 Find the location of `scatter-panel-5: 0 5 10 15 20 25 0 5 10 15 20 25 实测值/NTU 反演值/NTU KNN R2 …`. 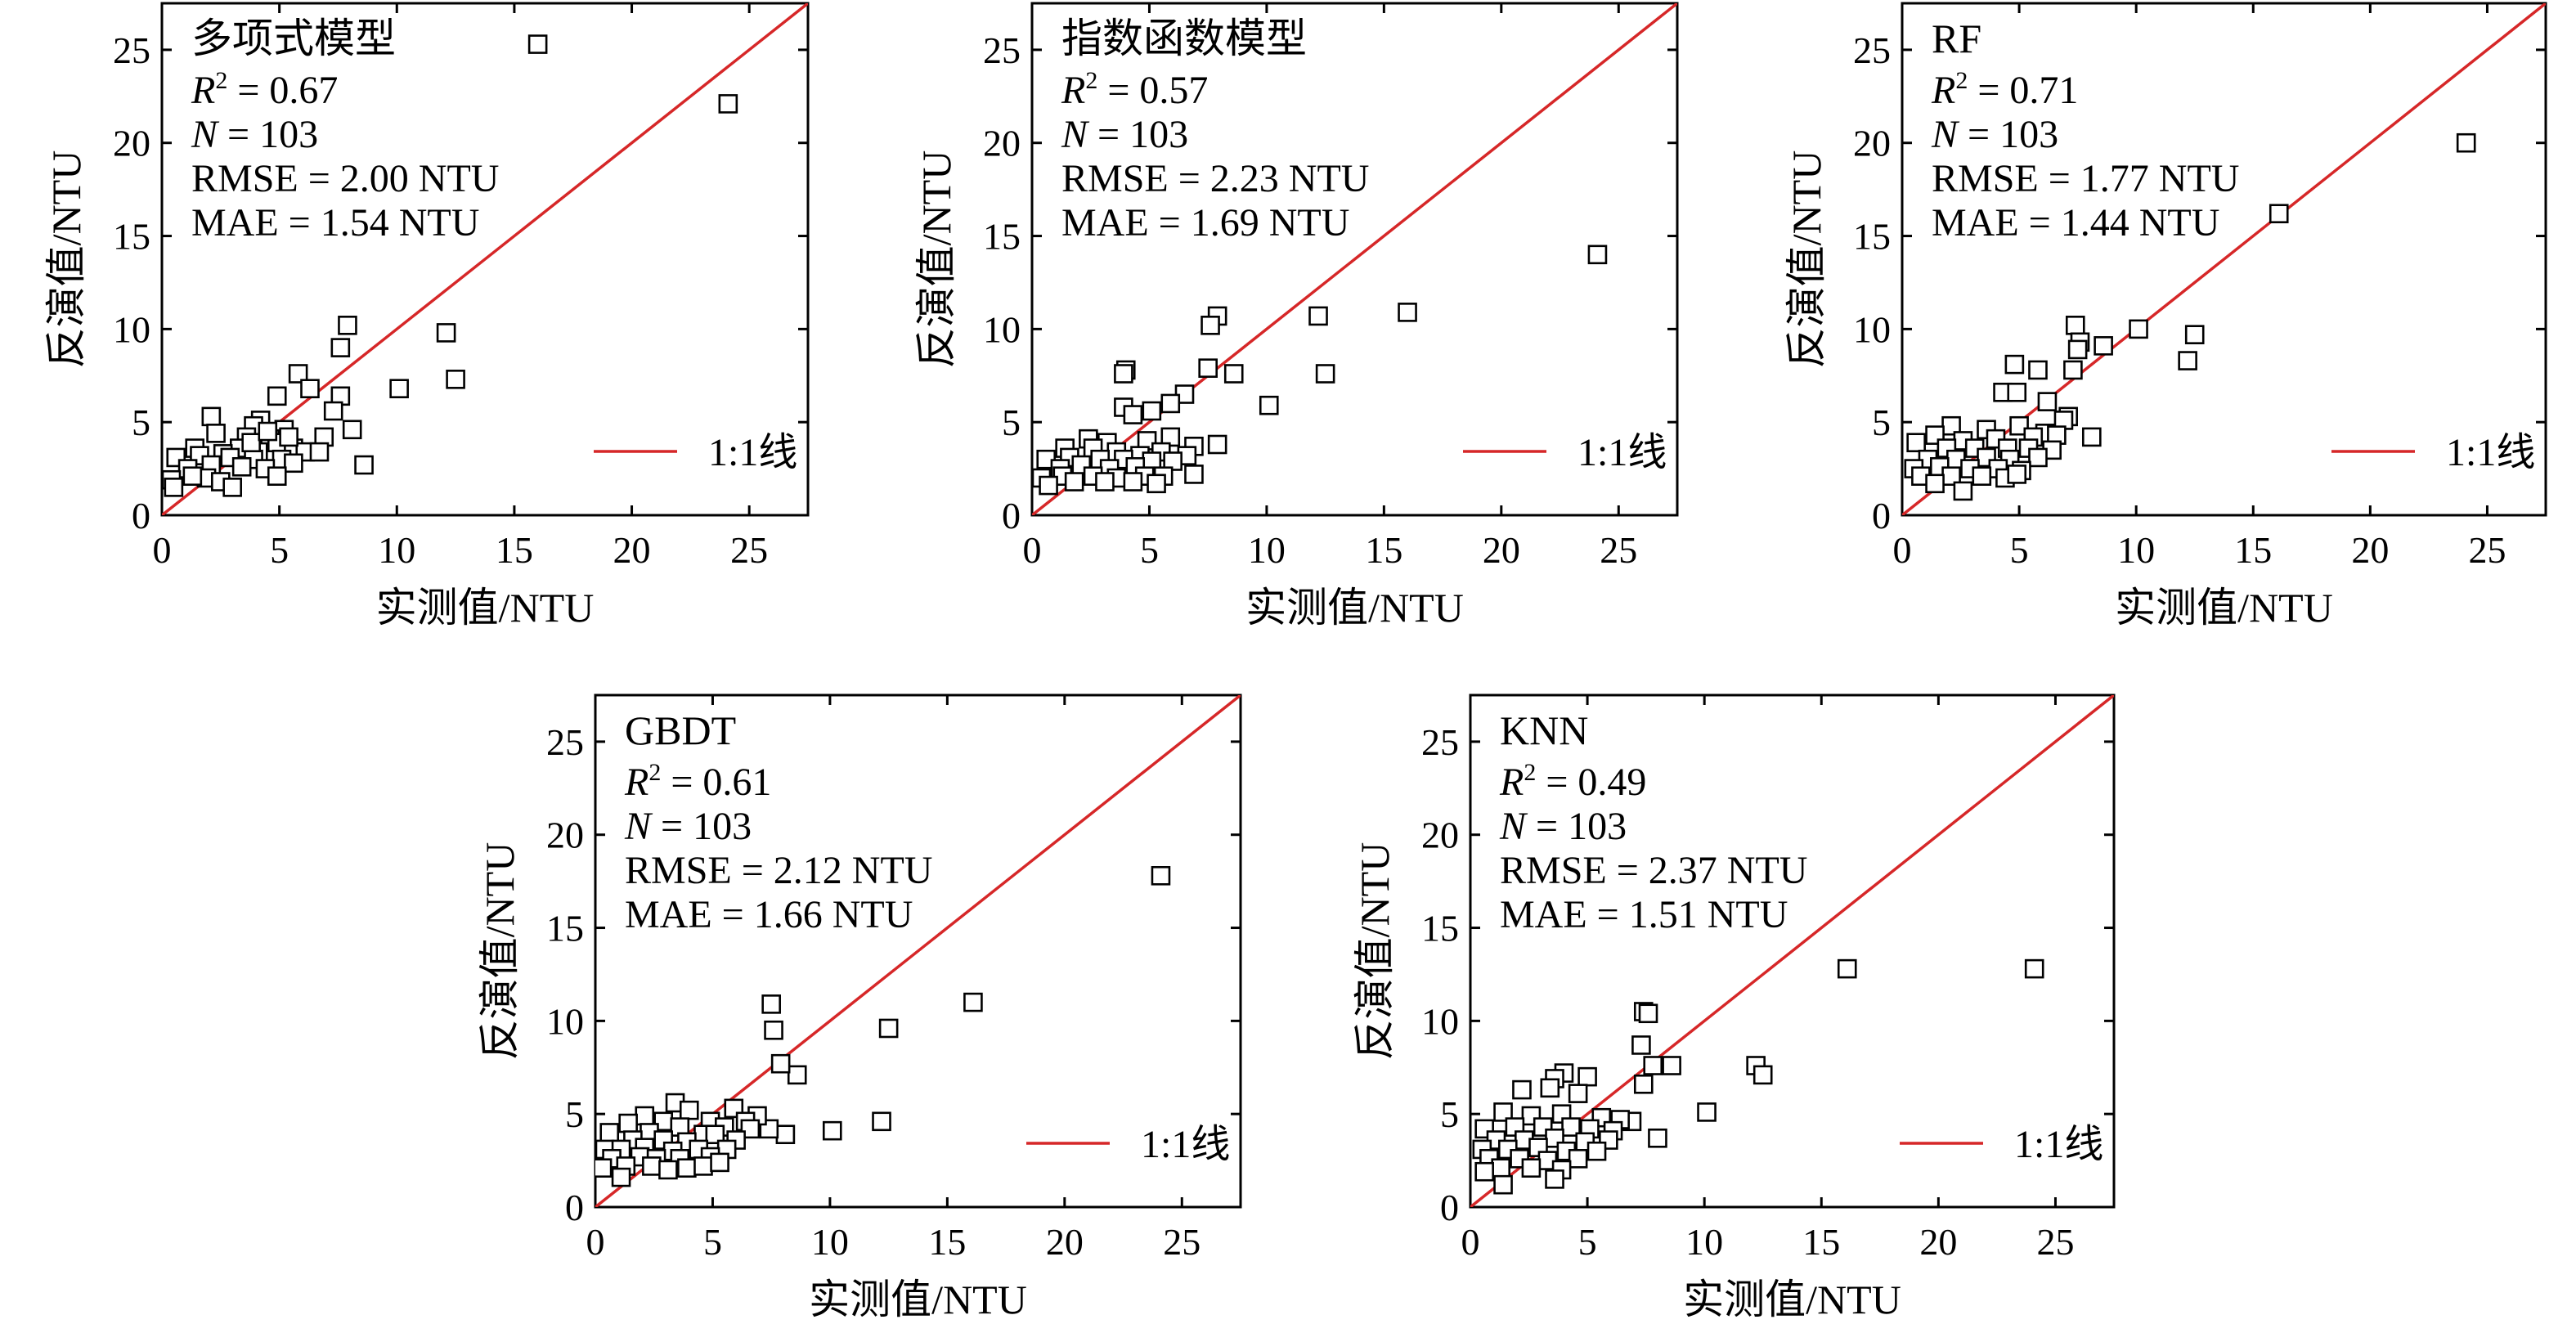

scatter-panel-5: 0 5 10 15 20 25 0 5 10 15 20 25 实测值/NTU 反演值/NTU KNN R2 … is located at coordinates (1734, 1007).